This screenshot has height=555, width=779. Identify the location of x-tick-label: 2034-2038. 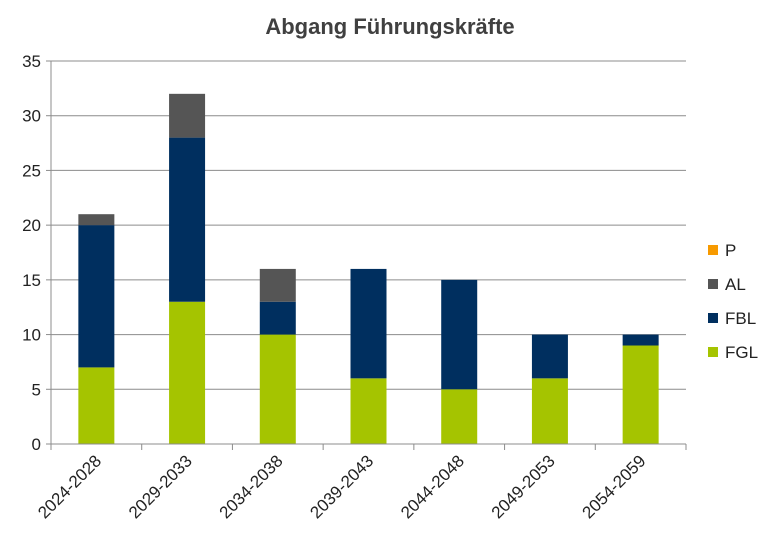
(251, 486).